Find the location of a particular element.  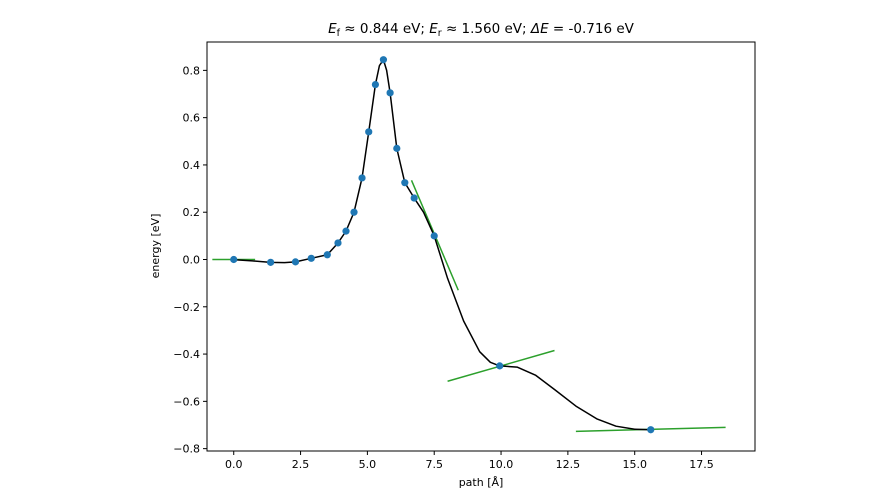

y-tick-label: 0.0 is located at coordinates (192, 260).